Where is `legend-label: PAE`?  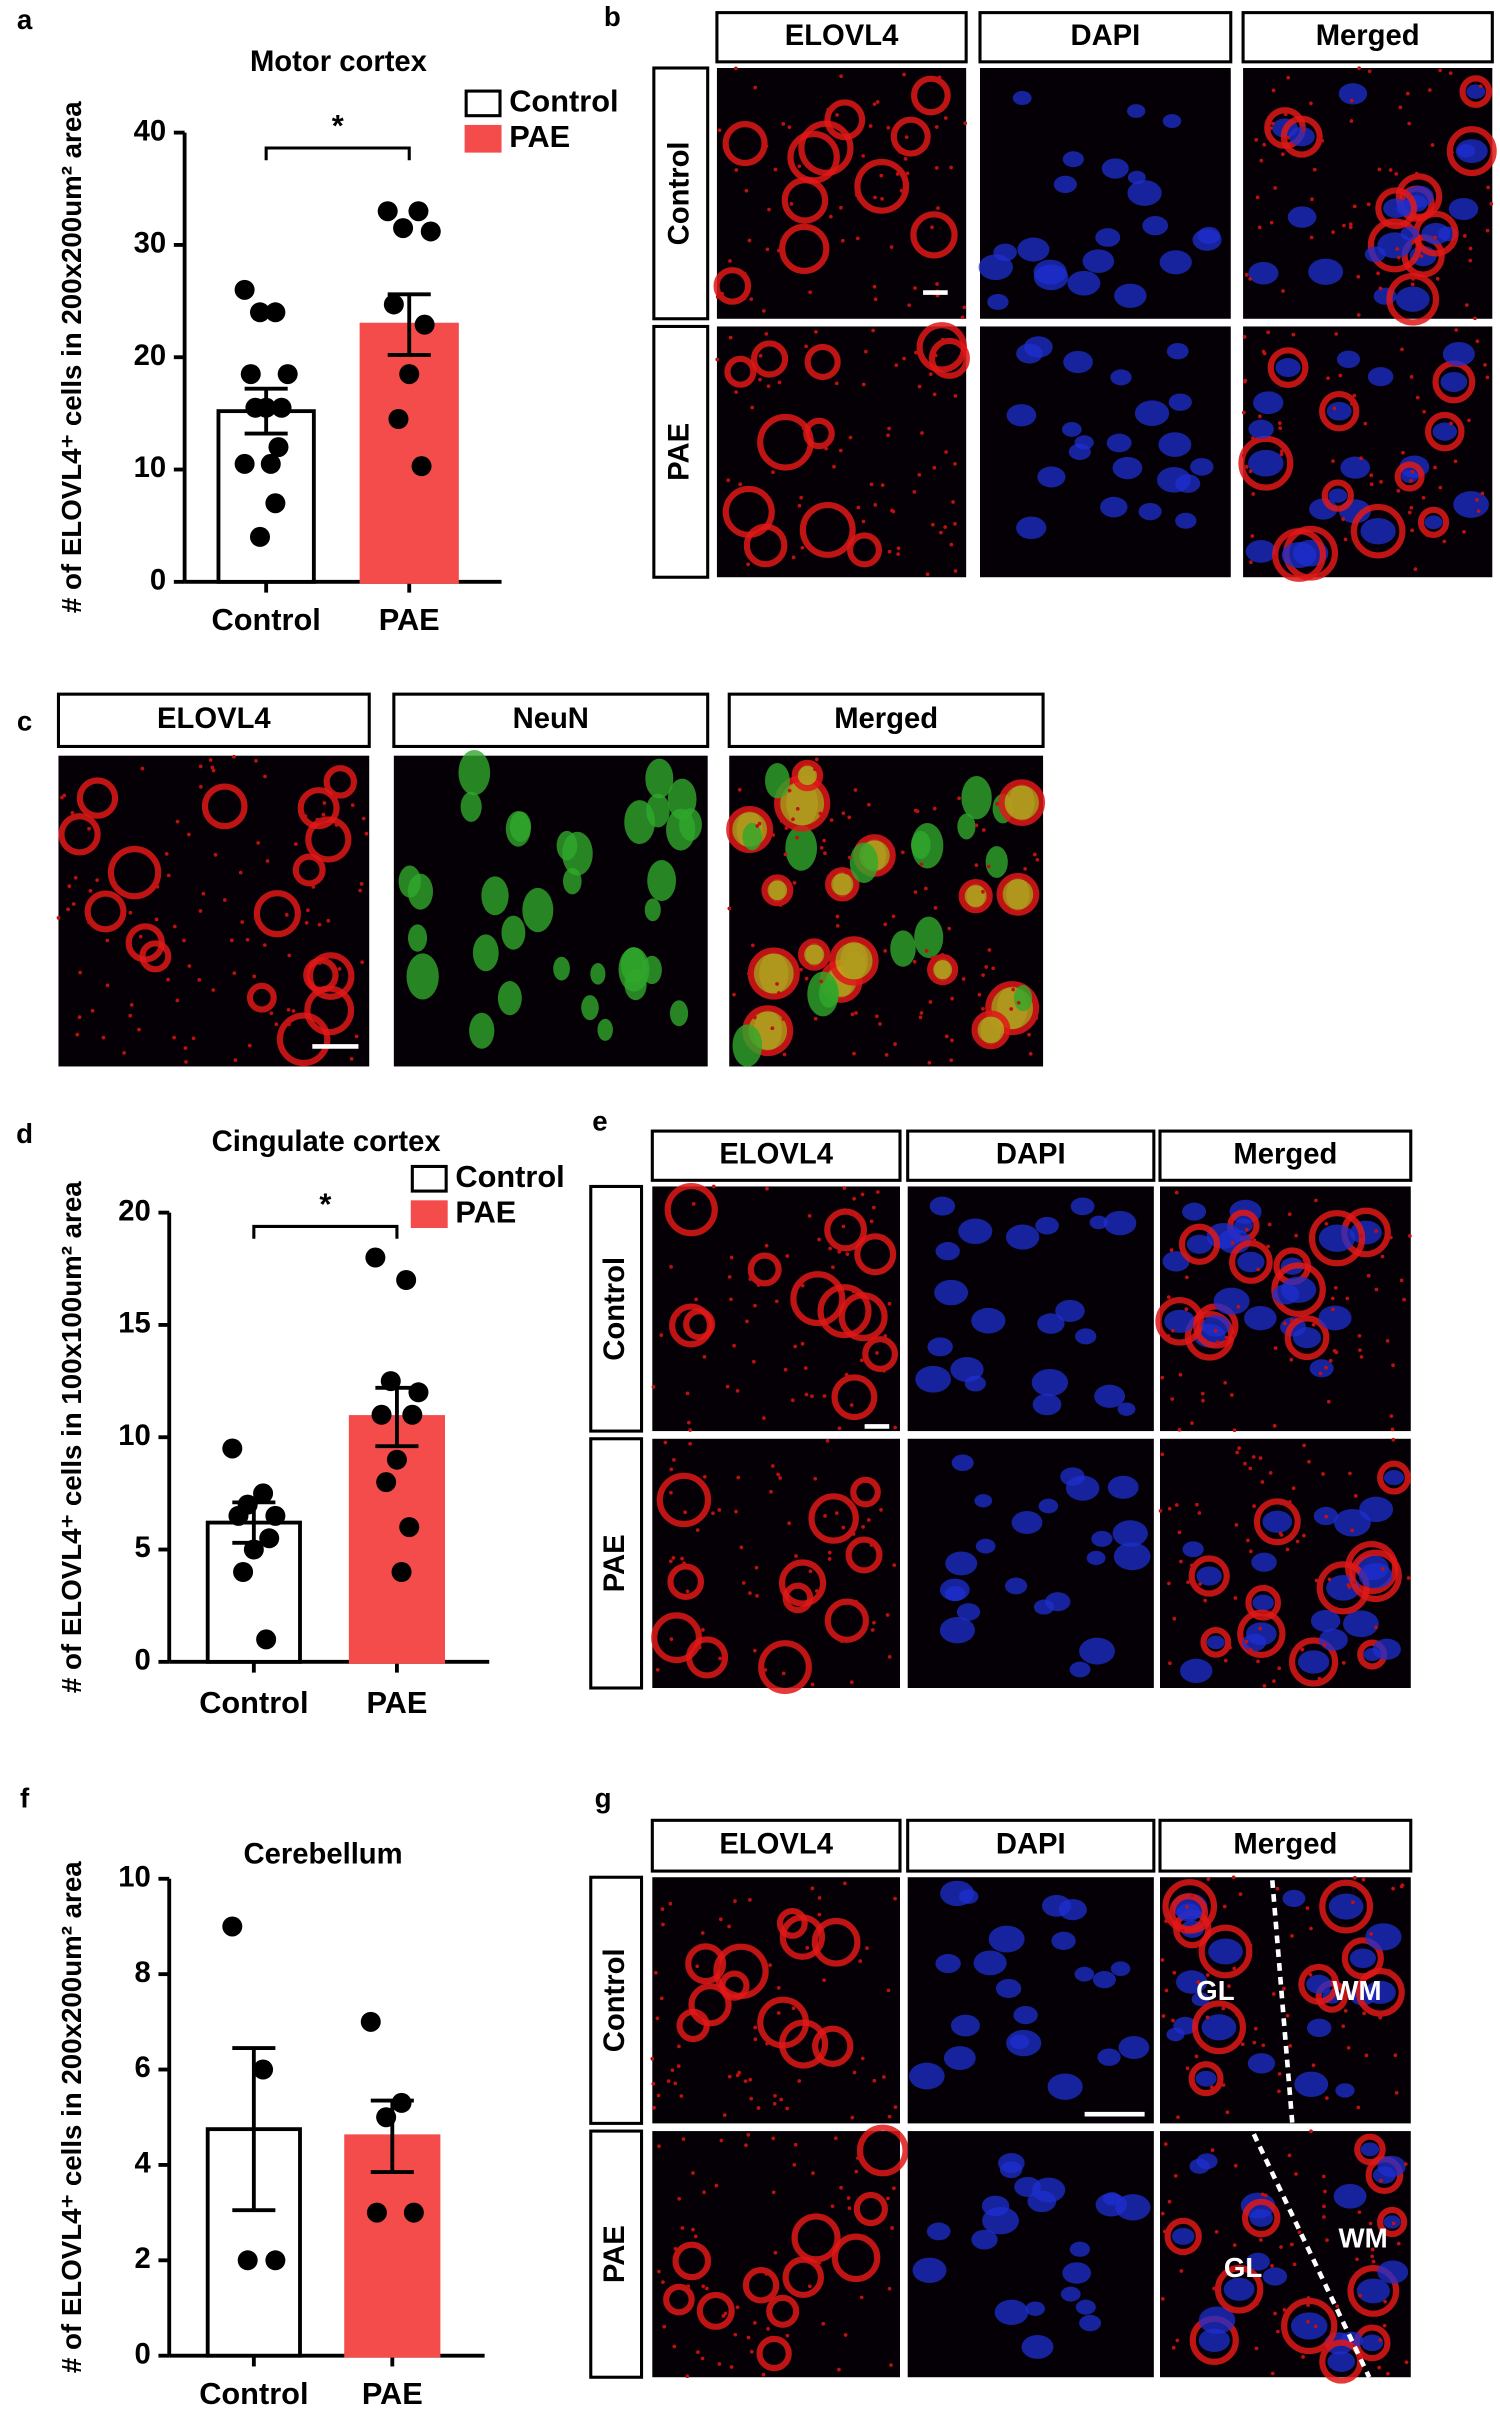 legend-label: PAE is located at coordinates (539, 136).